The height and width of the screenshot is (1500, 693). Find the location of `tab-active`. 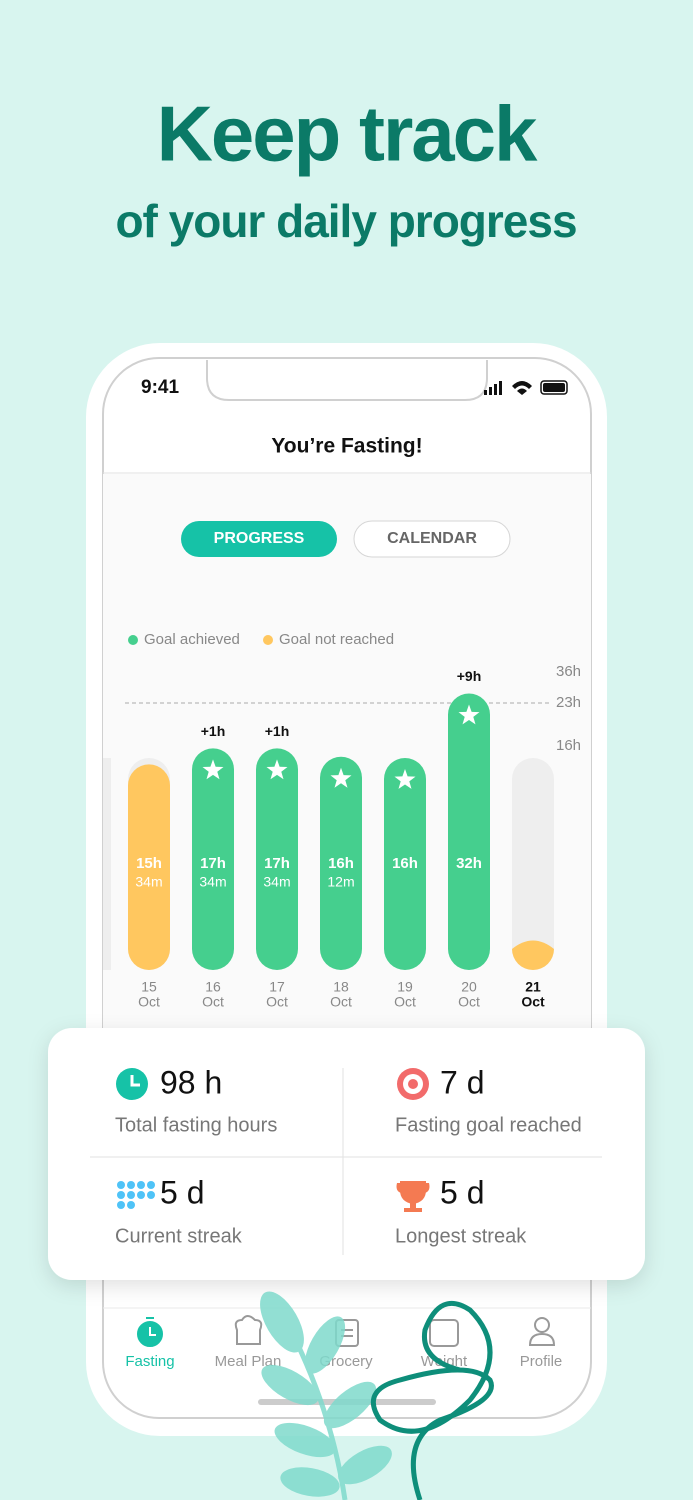

tab-active is located at coordinates (259, 539).